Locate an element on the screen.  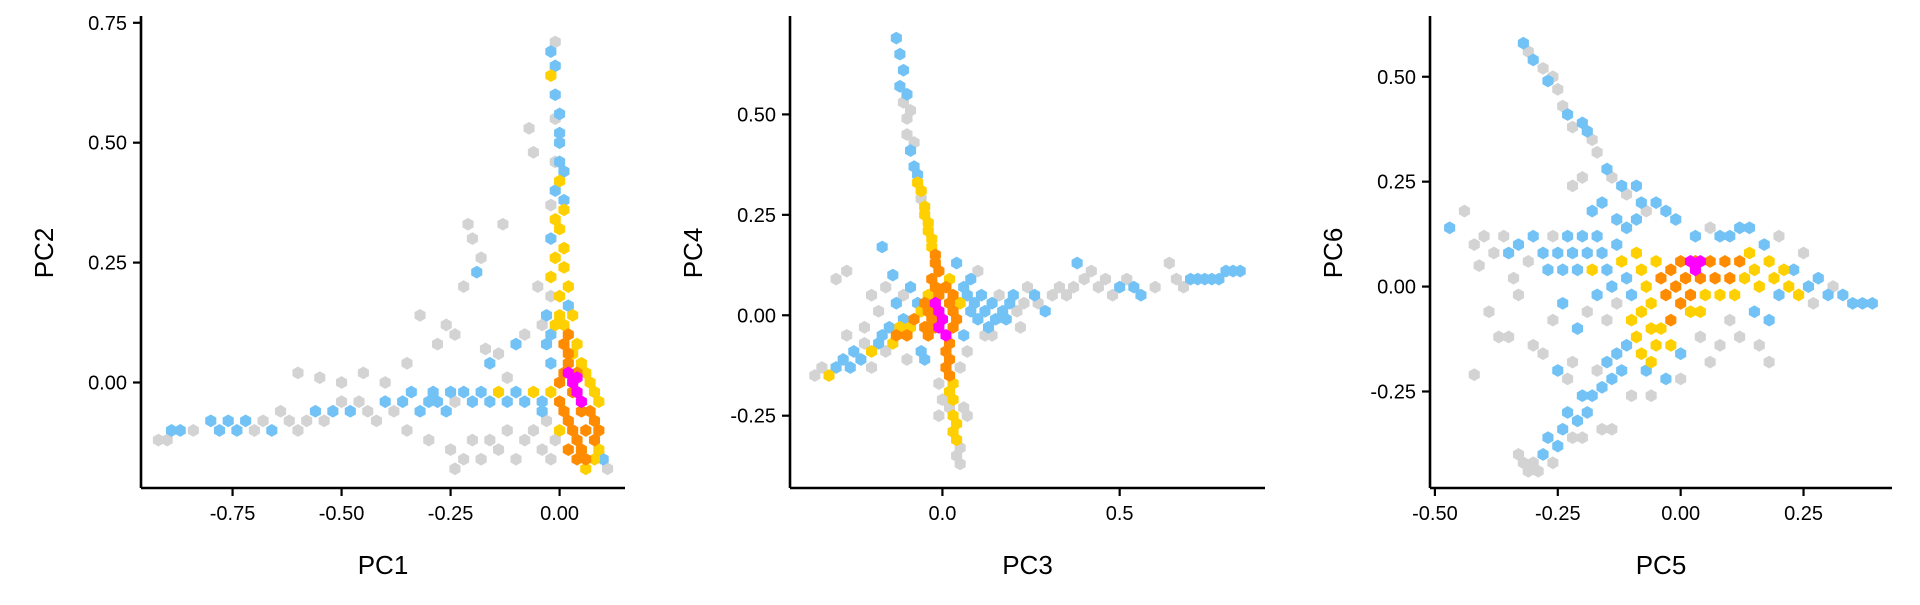
x-tick-label: 0.0 is located at coordinates (943, 514).